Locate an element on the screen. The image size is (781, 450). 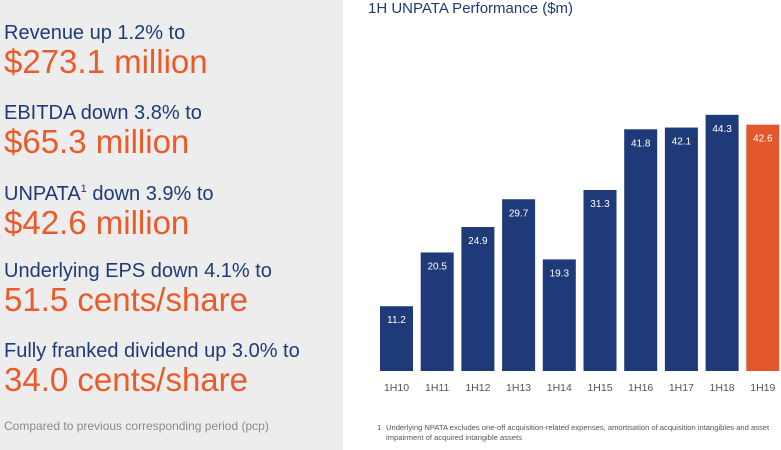
data-label-1h18: 44.3 is located at coordinates (722, 129).